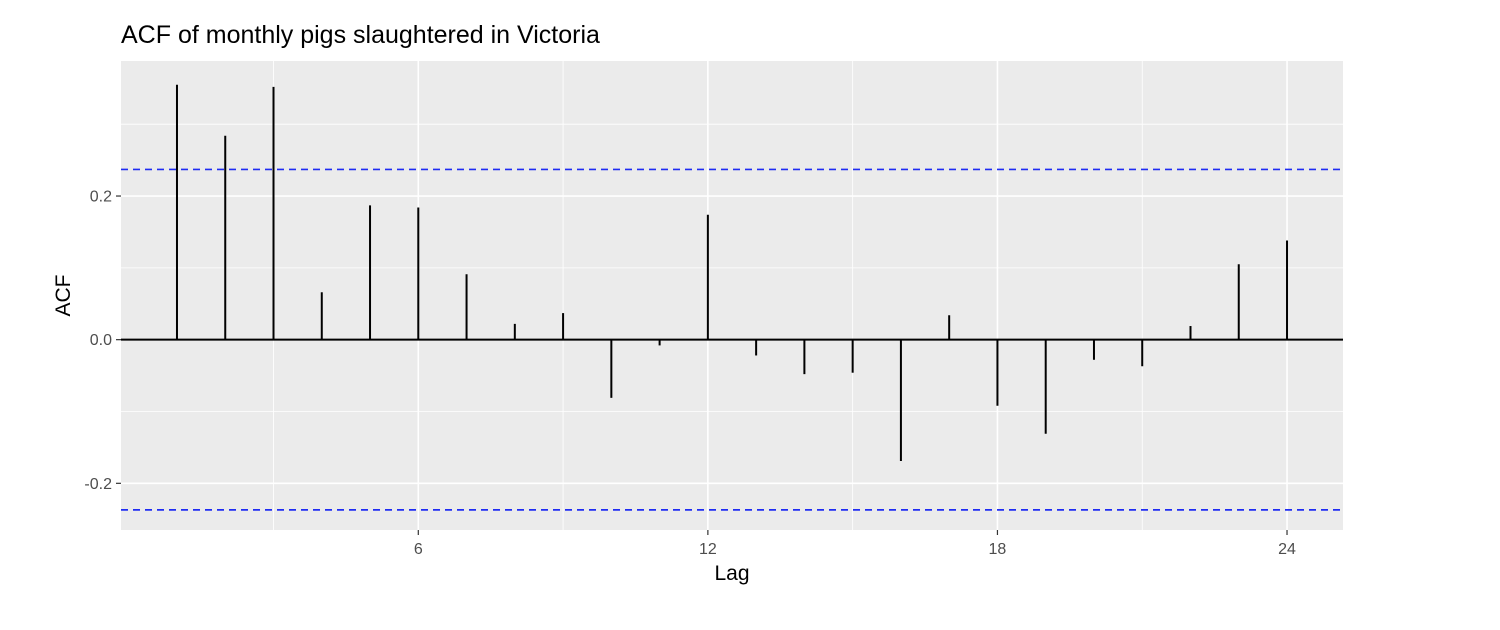 This screenshot has height=630, width=1500. Describe the element at coordinates (998, 549) in the screenshot. I see `x-tick-label: 18` at that location.